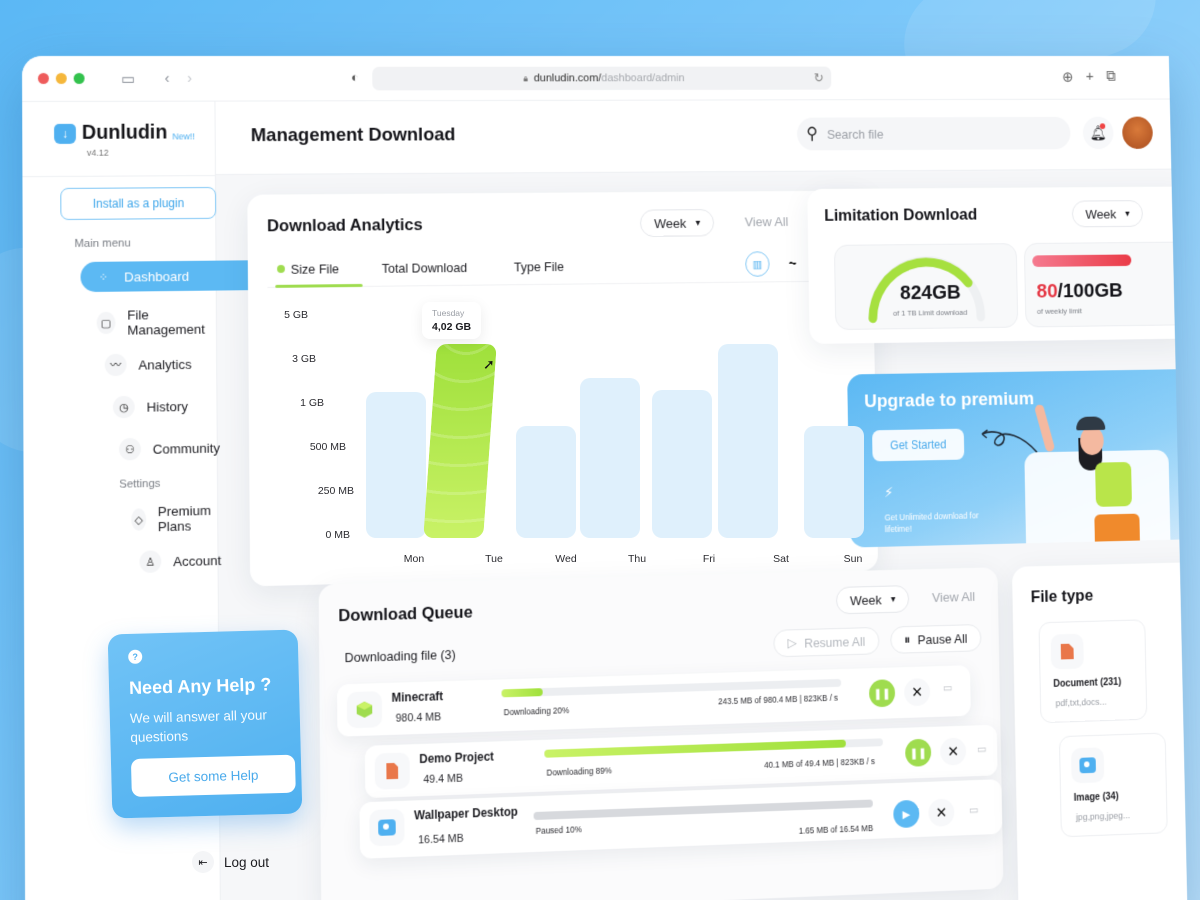  I want to click on minimize-window-button, so click(61, 78).